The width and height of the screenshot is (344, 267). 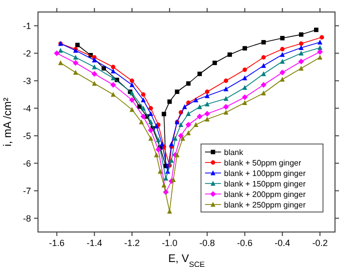 What do you see at coordinates (26, 108) in the screenshot?
I see `y-tick-label: -4` at bounding box center [26, 108].